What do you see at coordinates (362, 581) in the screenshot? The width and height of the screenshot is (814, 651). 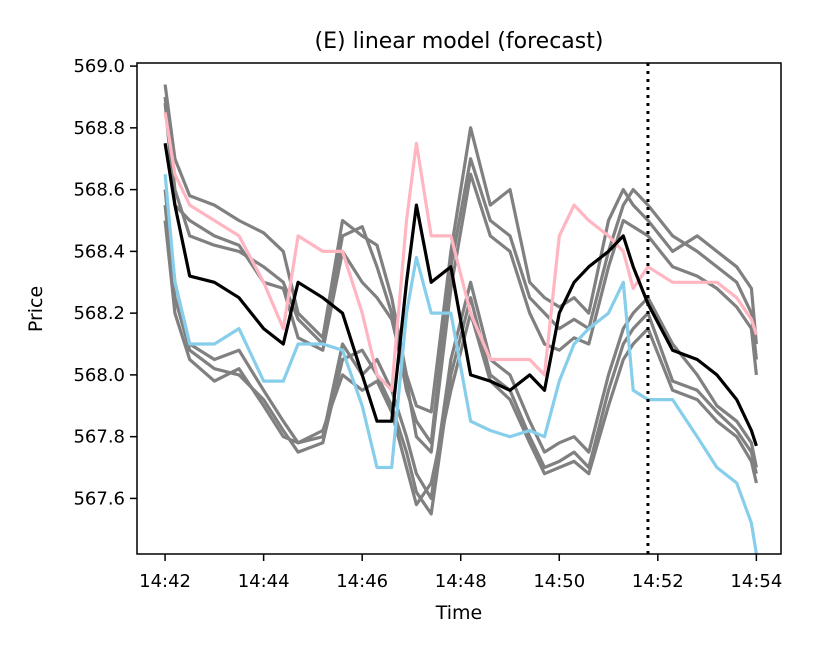 I see `x-tick-label-2: 14:46` at bounding box center [362, 581].